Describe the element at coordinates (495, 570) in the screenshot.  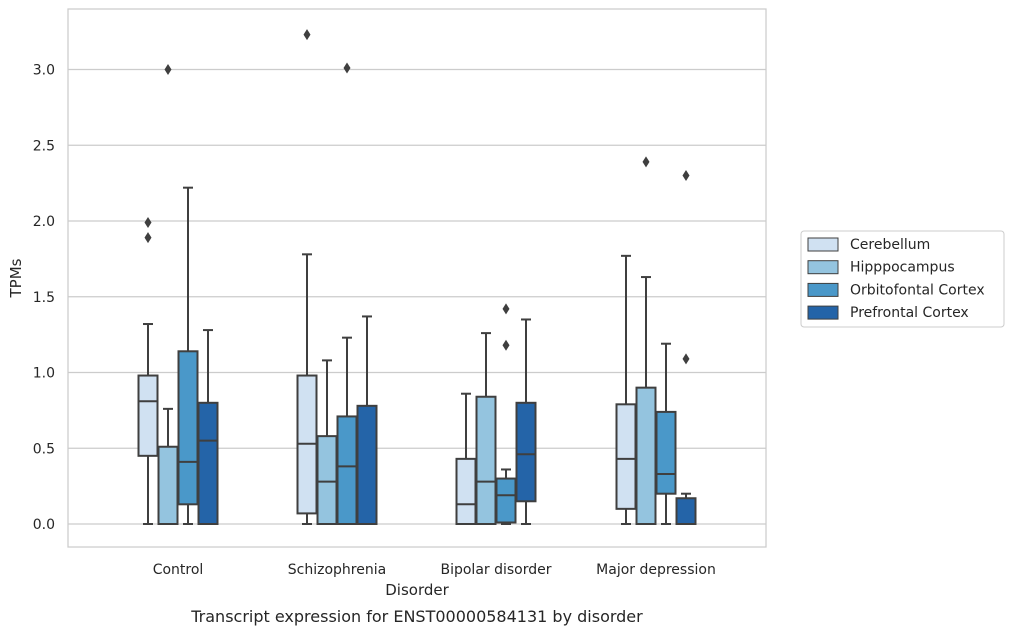
I see `x-tick-label: Bipolar disorder` at that location.